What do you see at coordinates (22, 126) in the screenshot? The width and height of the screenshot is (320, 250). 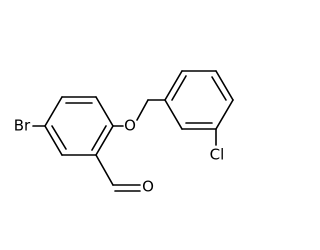 I see `atom-label: Br` at bounding box center [22, 126].